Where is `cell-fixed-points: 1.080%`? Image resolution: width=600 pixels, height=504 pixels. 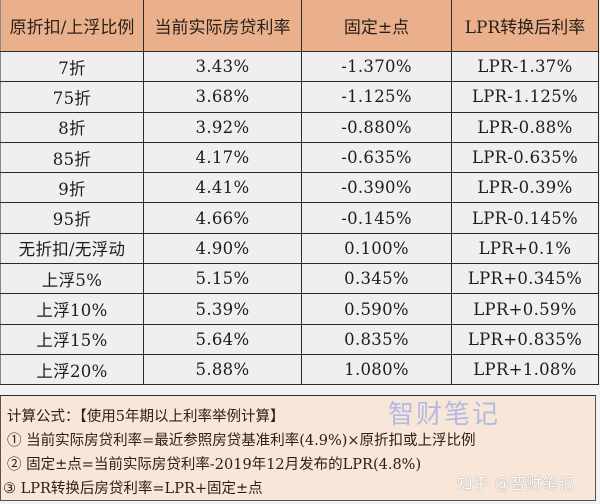
cell-fixed-points: 1.080% is located at coordinates (376, 369).